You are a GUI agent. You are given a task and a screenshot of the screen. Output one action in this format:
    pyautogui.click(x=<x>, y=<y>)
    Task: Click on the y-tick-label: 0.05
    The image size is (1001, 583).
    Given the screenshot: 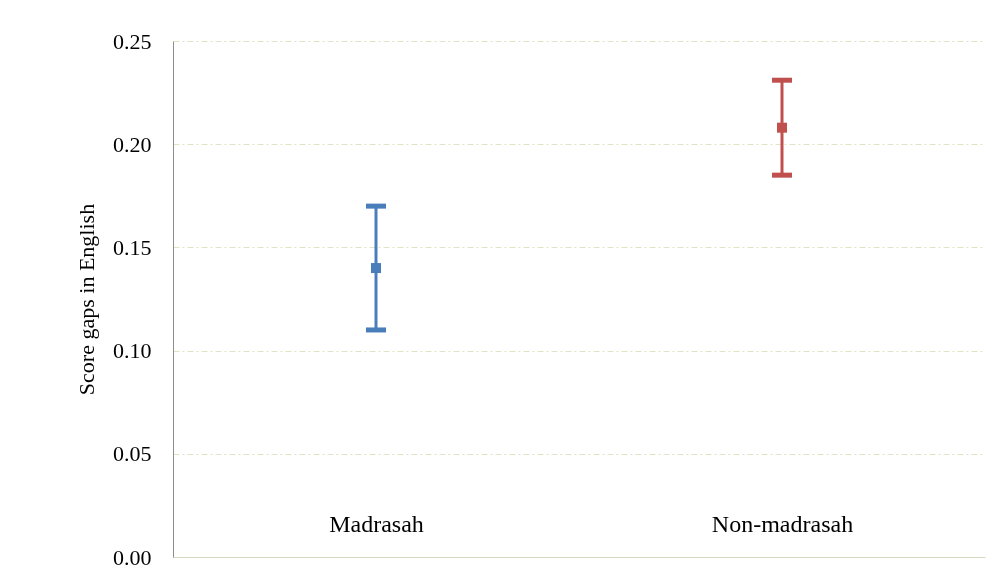 What is the action you would take?
    pyautogui.click(x=132, y=454)
    